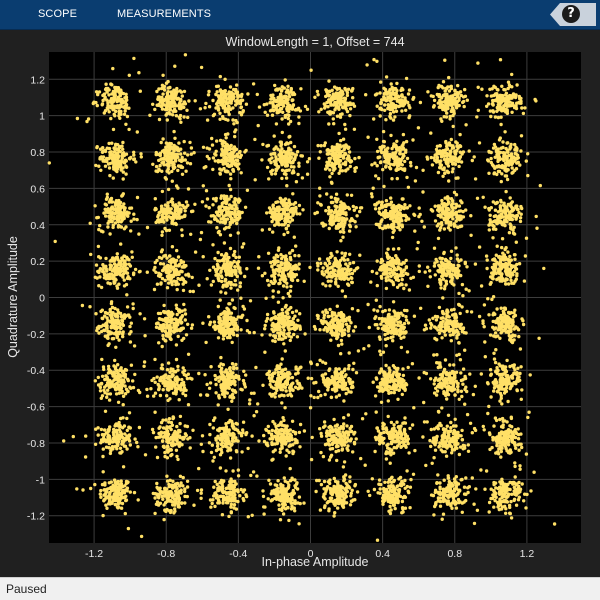 The height and width of the screenshot is (600, 600). I want to click on tab-scope: SCOPE, so click(58, 14).